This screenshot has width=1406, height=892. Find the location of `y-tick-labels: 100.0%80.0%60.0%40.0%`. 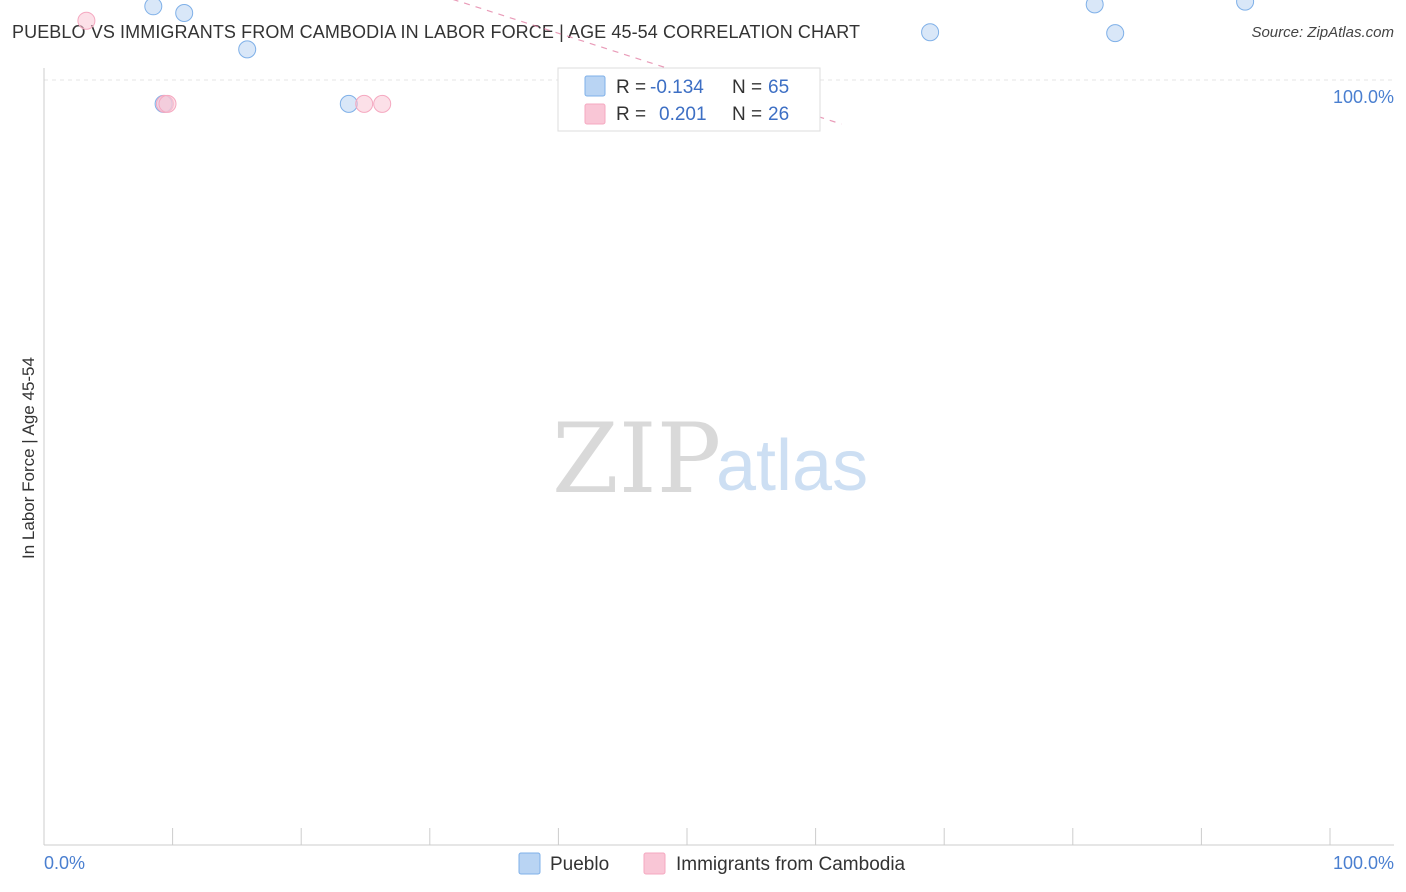

y-tick-labels: 100.0%80.0%60.0%40.0% is located at coordinates (1363, 97).